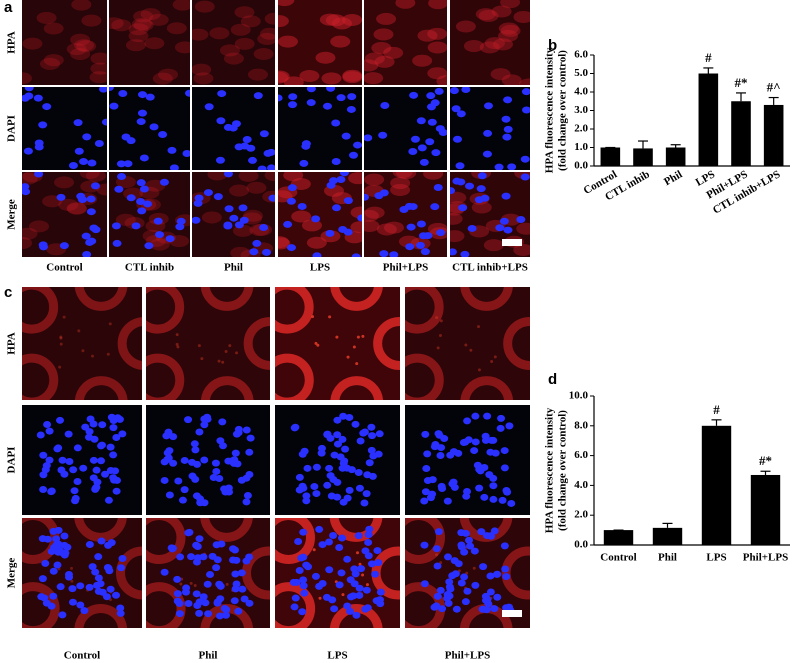 The image size is (794, 663). I want to click on column-label: Phil+LPS, so click(405, 268).